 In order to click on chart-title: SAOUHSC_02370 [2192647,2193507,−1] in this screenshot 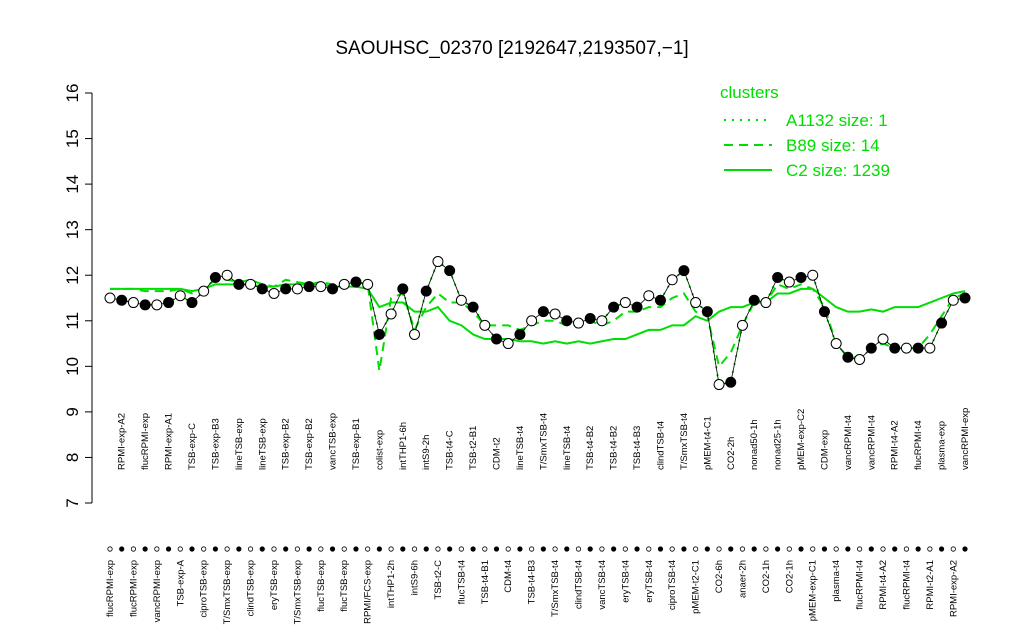, I will do `click(511, 48)`.